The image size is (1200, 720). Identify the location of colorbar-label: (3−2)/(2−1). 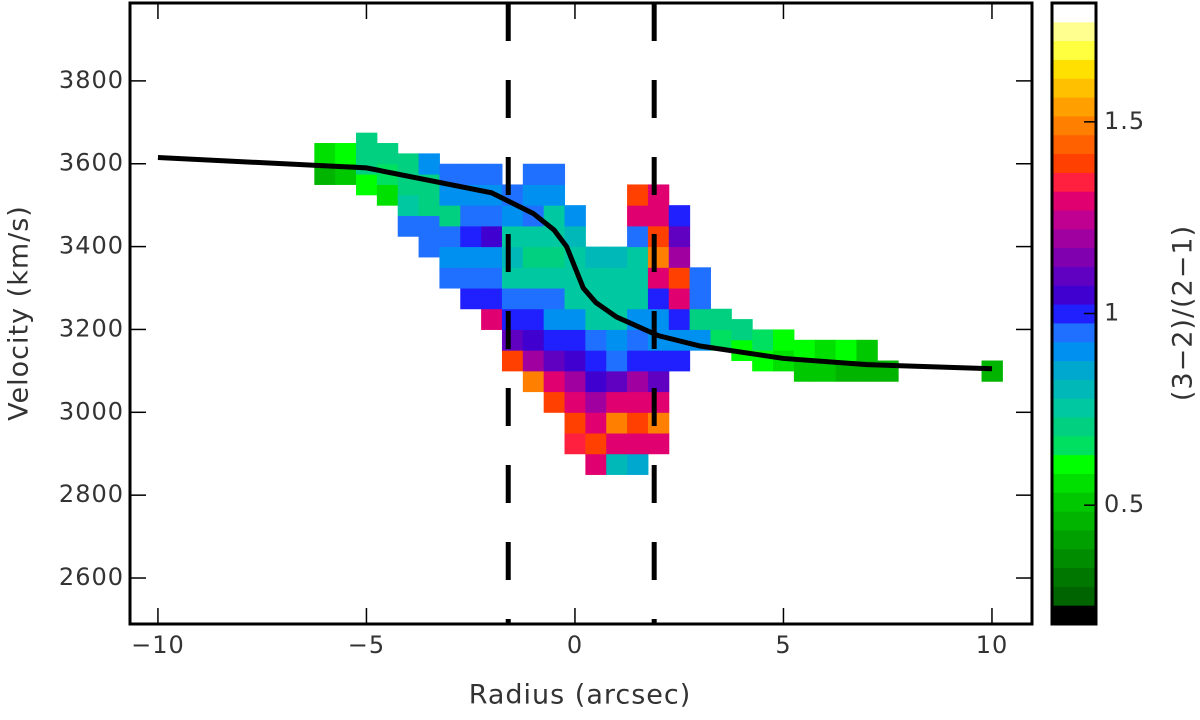
(1183, 313).